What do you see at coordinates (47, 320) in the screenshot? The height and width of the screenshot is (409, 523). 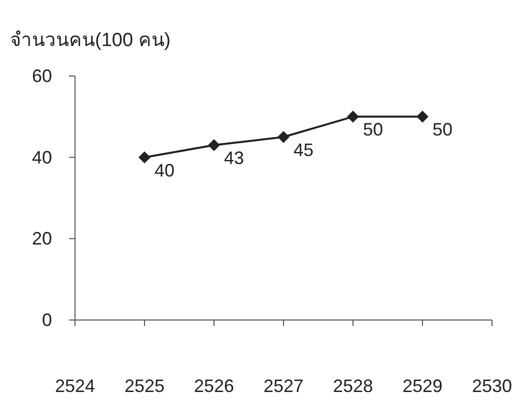 I see `y-tick-label: 0` at bounding box center [47, 320].